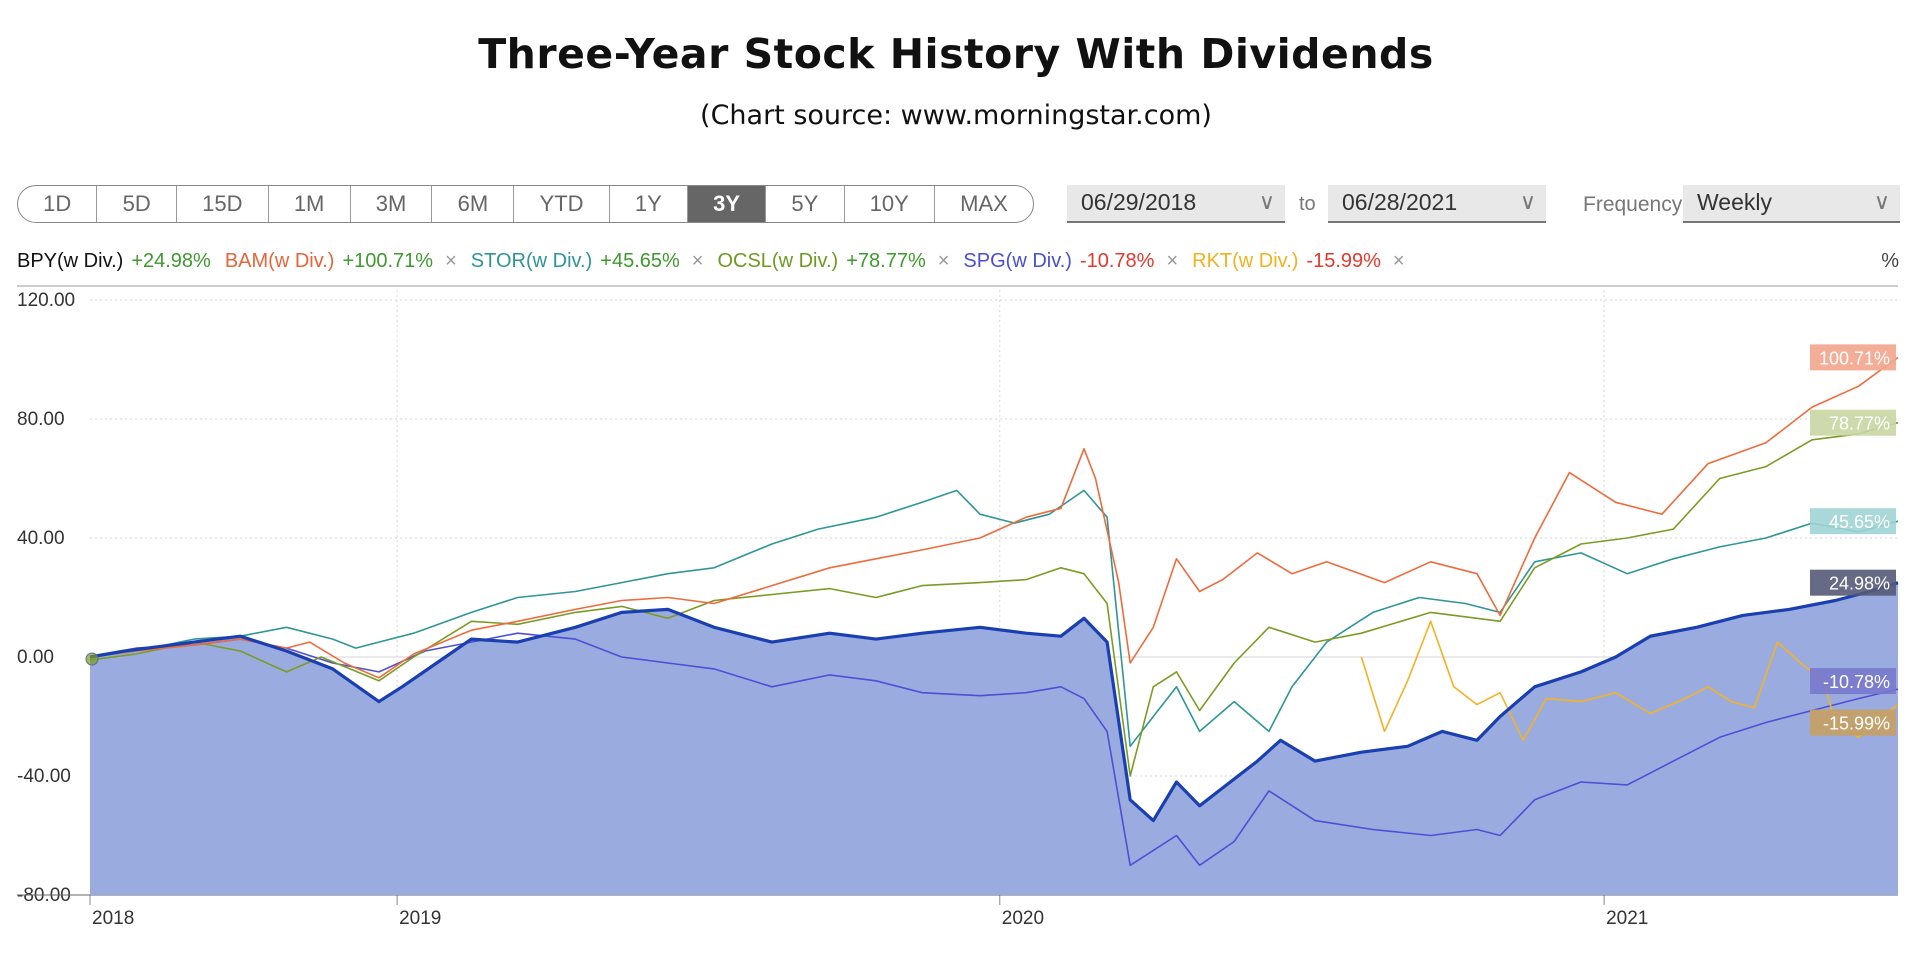 The image size is (1912, 956). What do you see at coordinates (1629, 681) in the screenshot?
I see `series-line-rkt` at bounding box center [1629, 681].